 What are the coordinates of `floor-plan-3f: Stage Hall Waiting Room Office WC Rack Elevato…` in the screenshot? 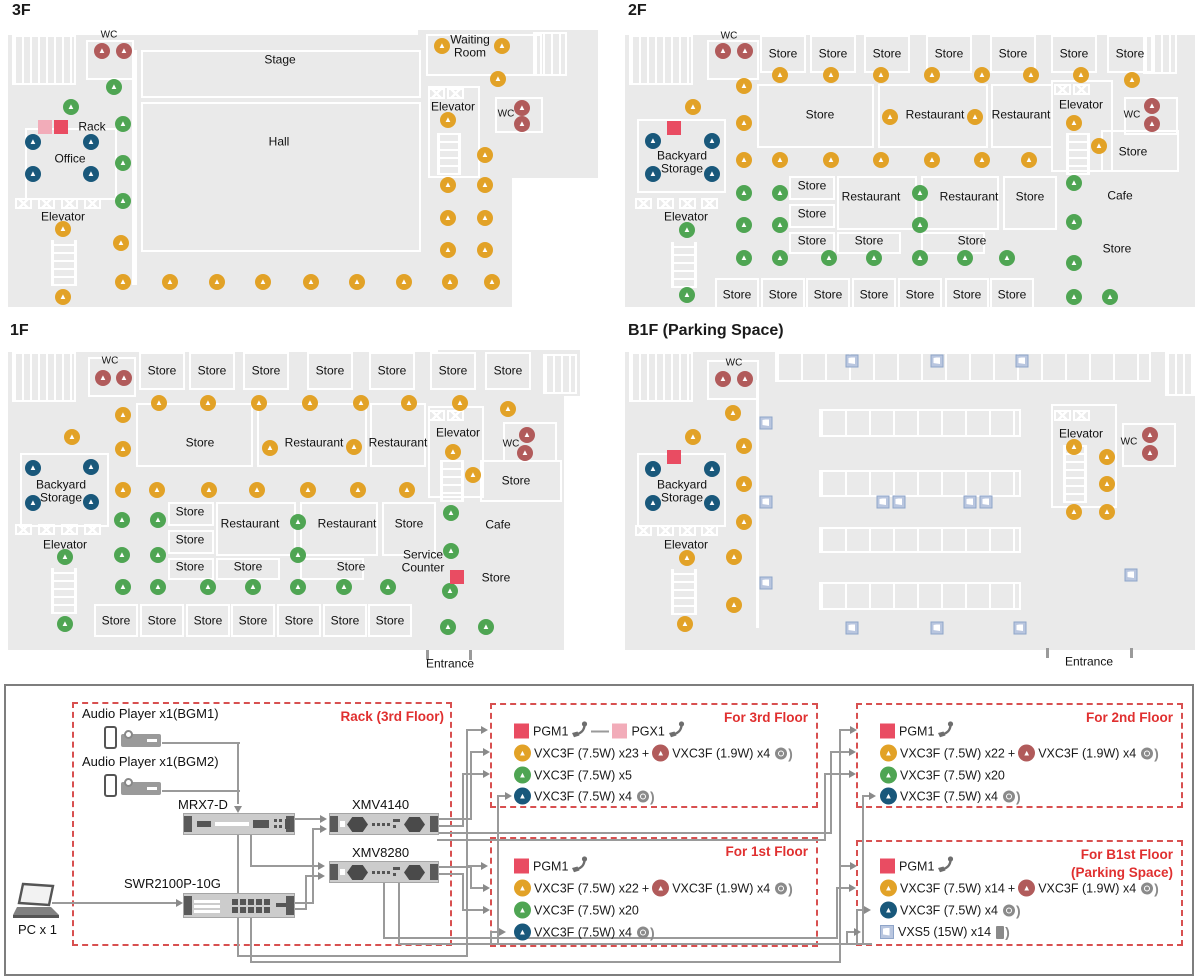 It's located at (304, 173).